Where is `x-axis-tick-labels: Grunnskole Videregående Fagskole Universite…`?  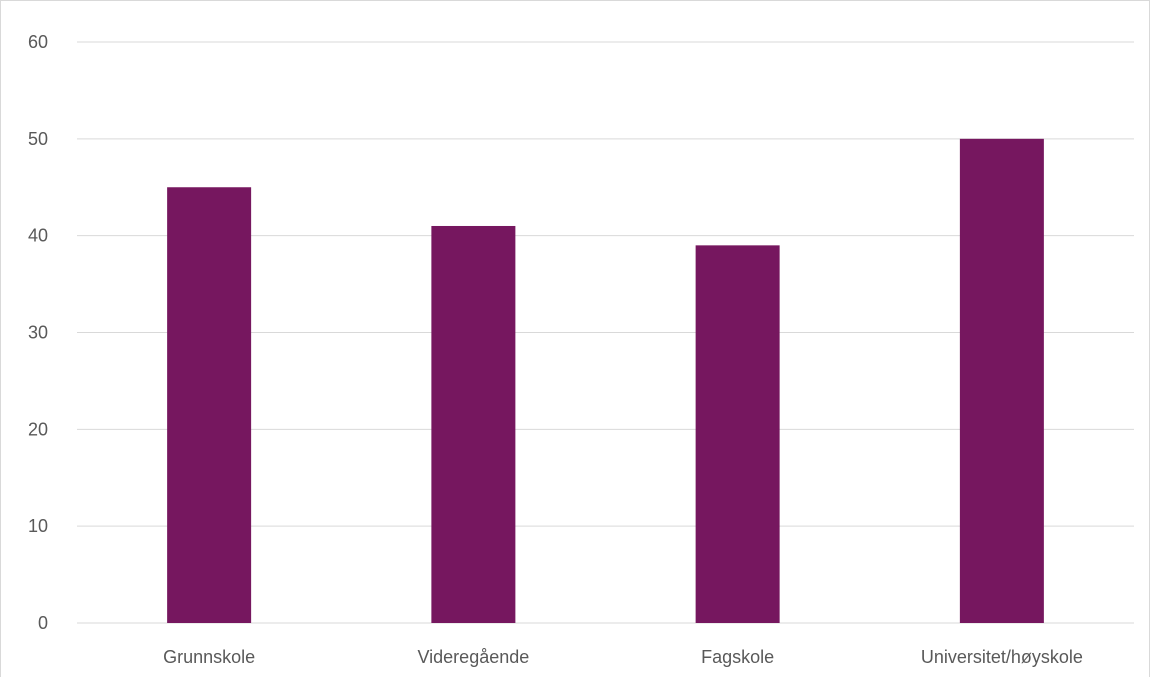
x-axis-tick-labels: Grunnskole Videregående Fagskole Universite… is located at coordinates (623, 657).